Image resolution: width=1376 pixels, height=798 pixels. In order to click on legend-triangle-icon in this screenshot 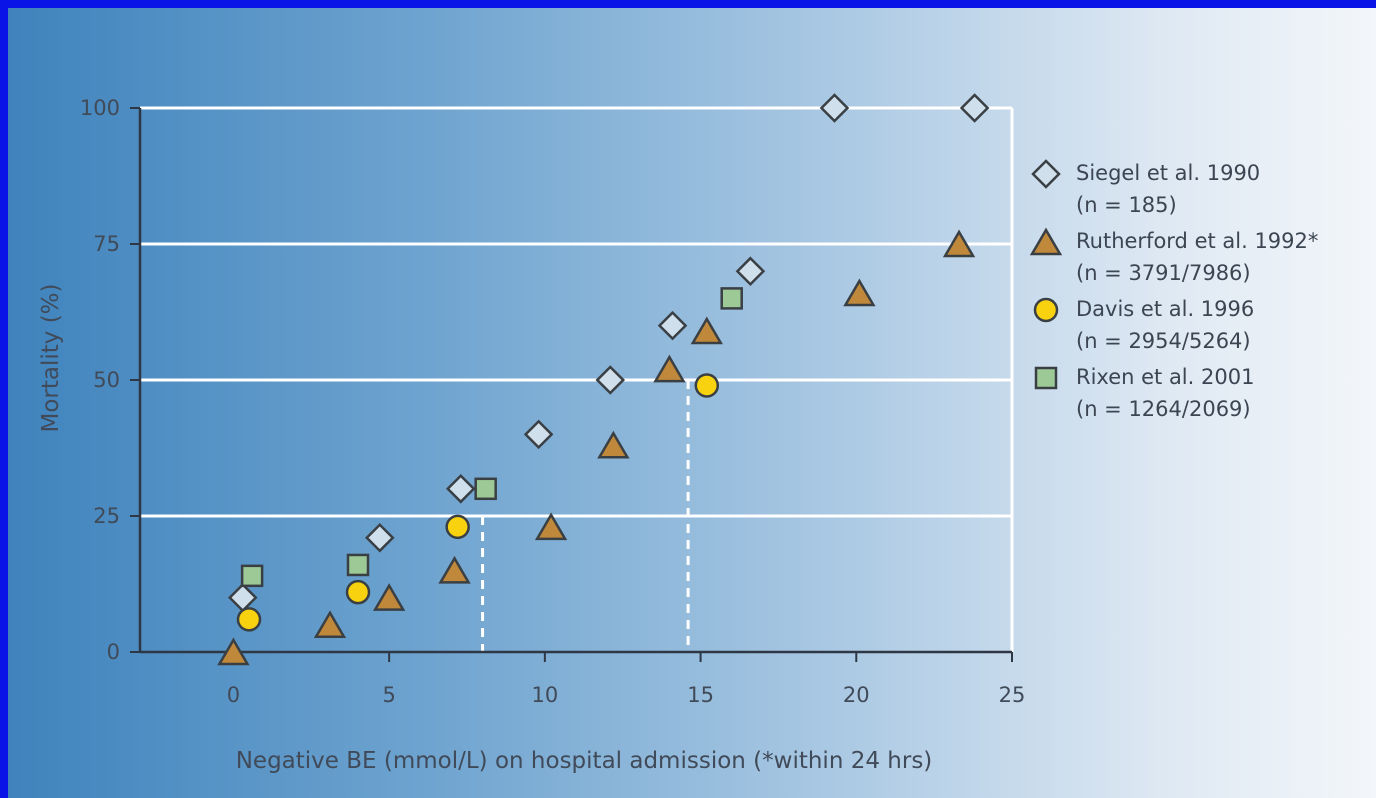, I will do `click(1046, 241)`.